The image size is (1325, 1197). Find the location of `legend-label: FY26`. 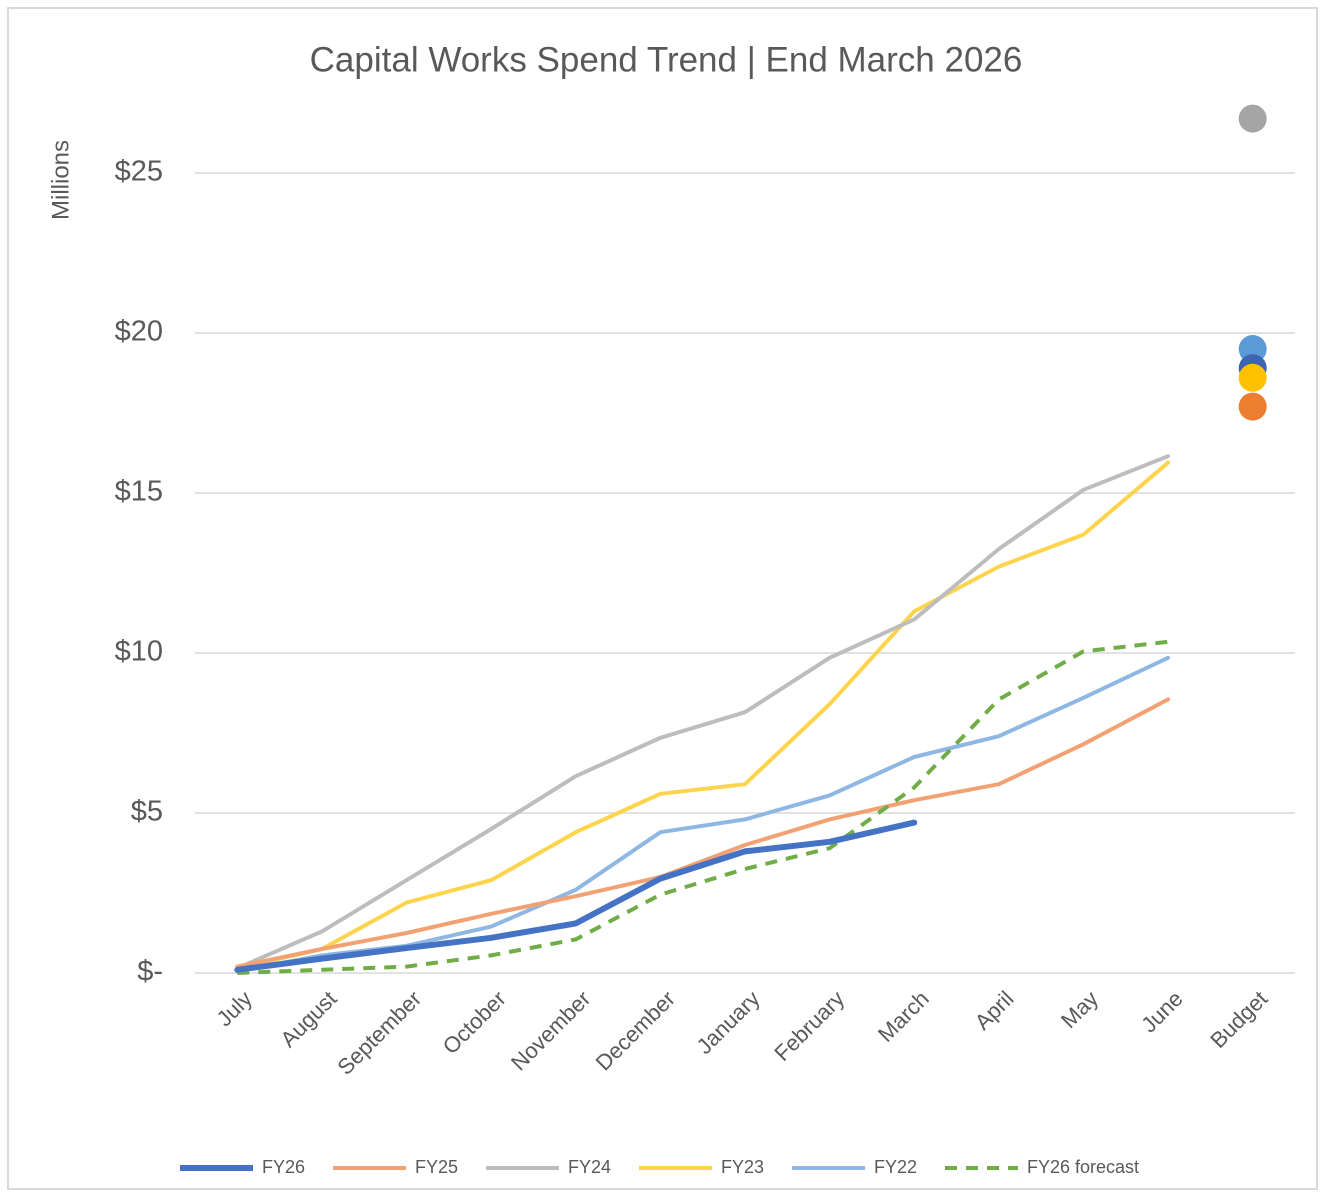

legend-label: FY26 is located at coordinates (283, 1167).